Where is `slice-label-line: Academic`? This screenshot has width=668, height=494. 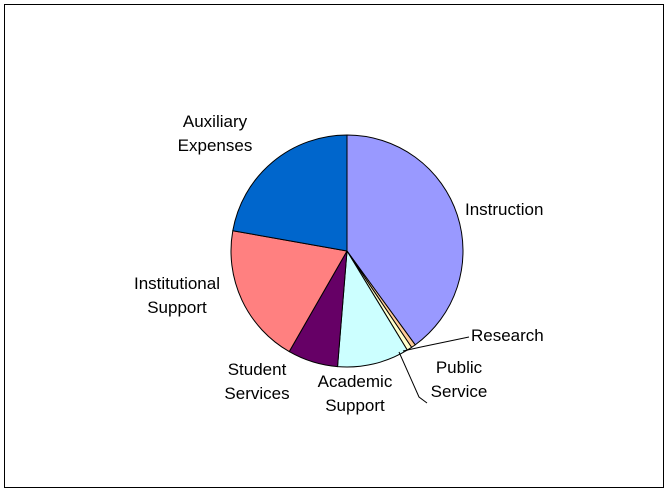
slice-label-line: Academic is located at coordinates (355, 381).